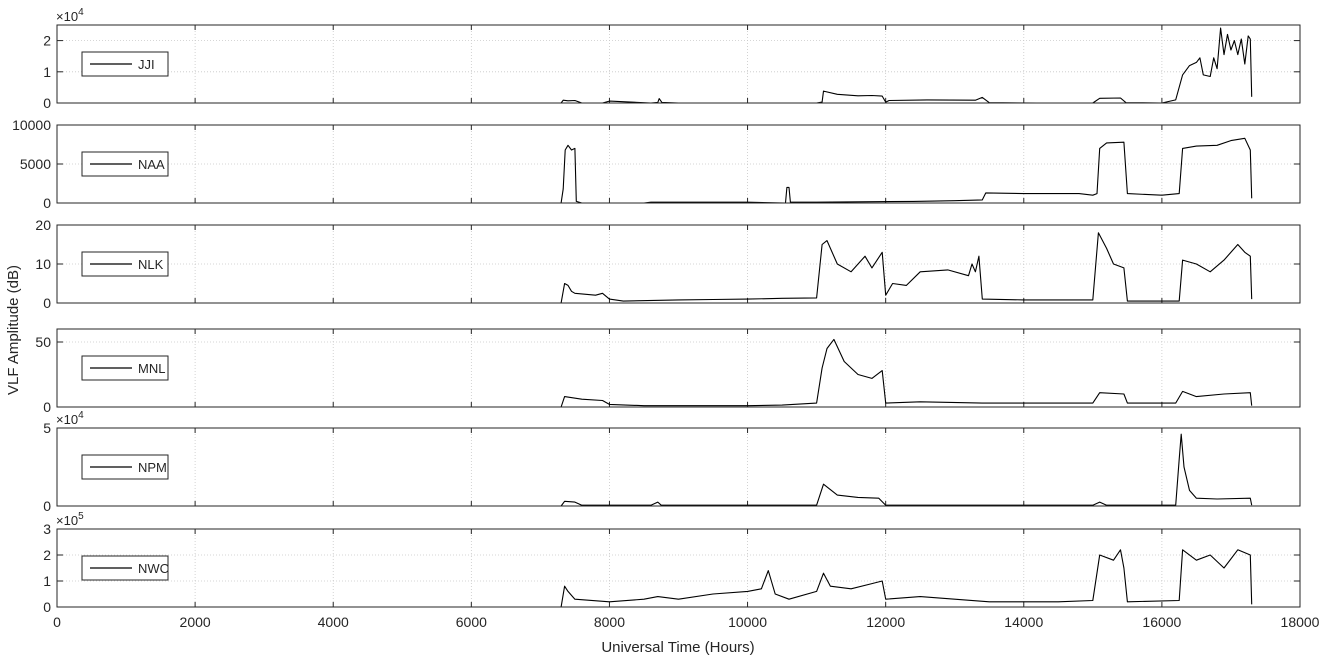 The width and height of the screenshot is (1332, 660). I want to click on y-axis-label: VLF Amplitude (dB), so click(13, 330).